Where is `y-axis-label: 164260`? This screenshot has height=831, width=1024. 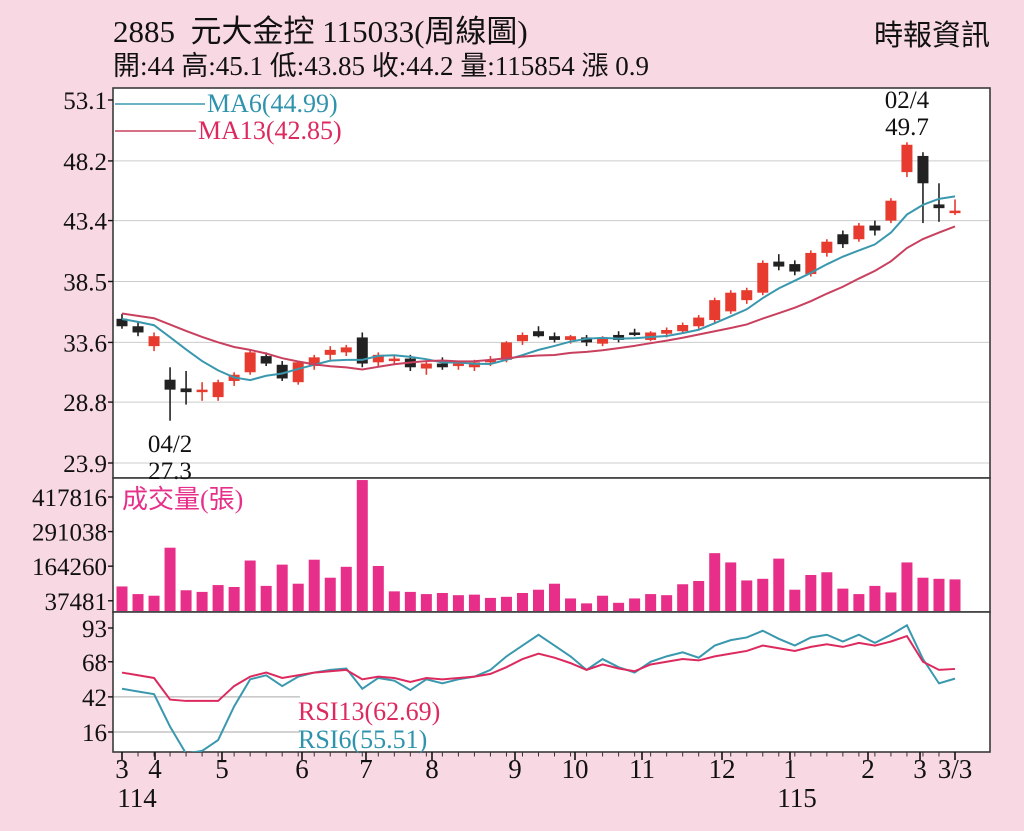 y-axis-label: 164260 is located at coordinates (69, 567).